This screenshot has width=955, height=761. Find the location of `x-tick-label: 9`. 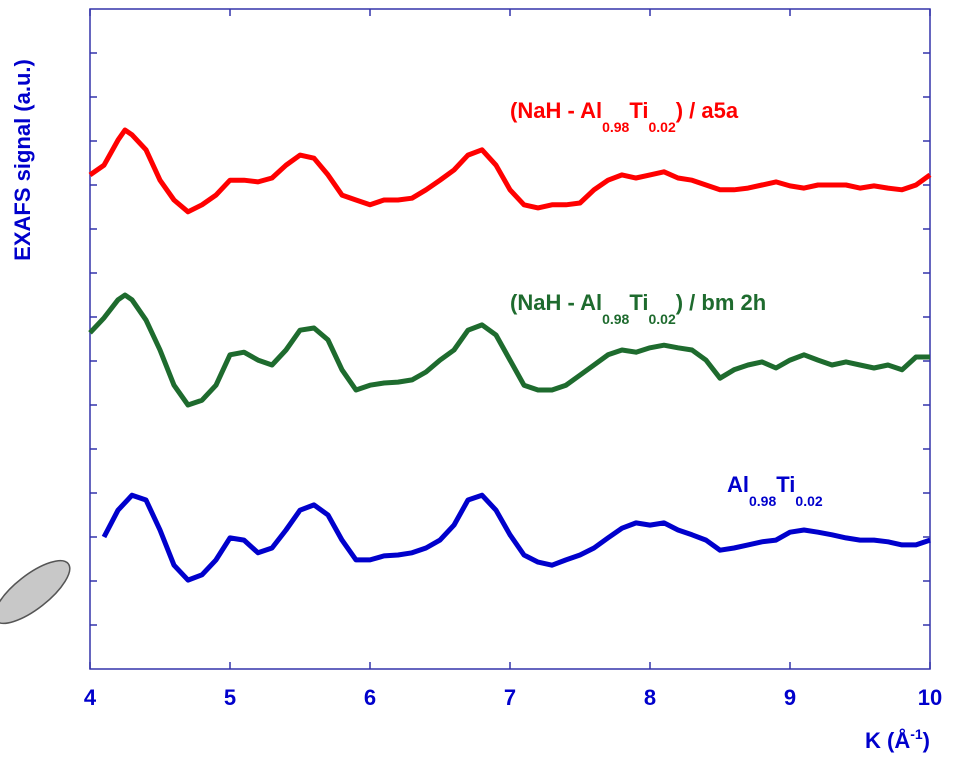

x-tick-label: 9 is located at coordinates (790, 697).